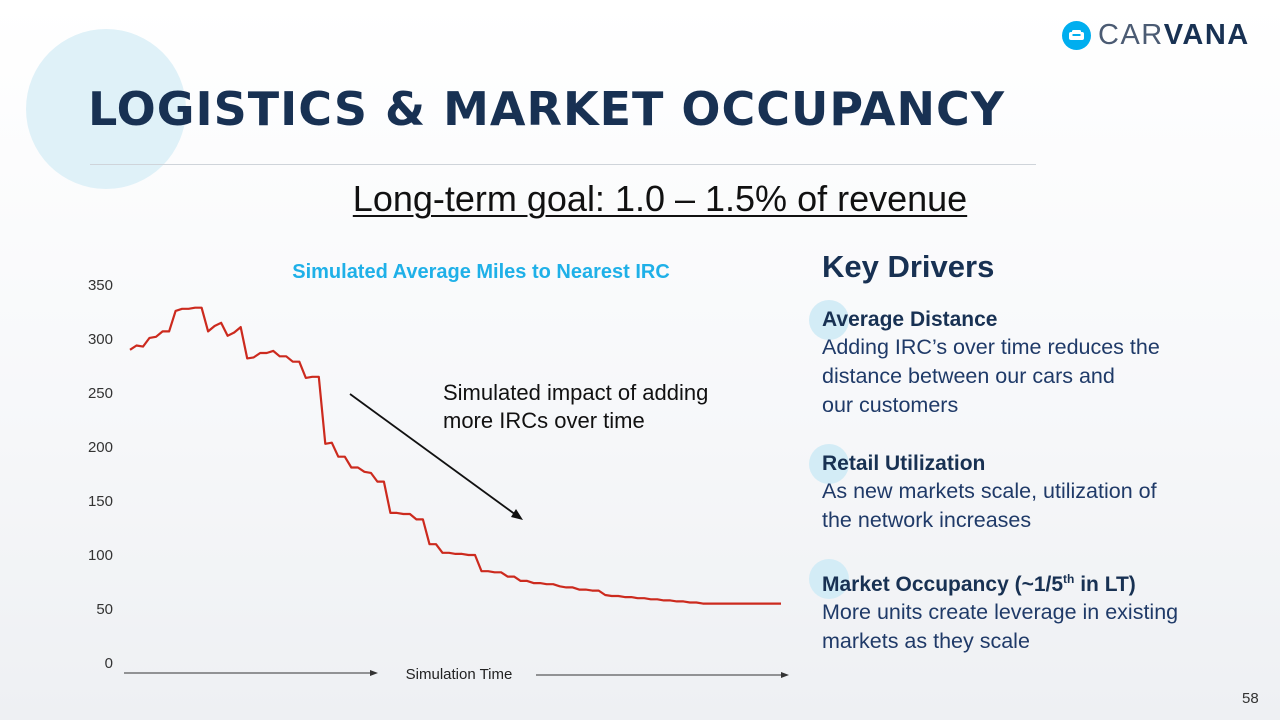 The width and height of the screenshot is (1280, 720). I want to click on y-tick-label: 200, so click(100, 447).